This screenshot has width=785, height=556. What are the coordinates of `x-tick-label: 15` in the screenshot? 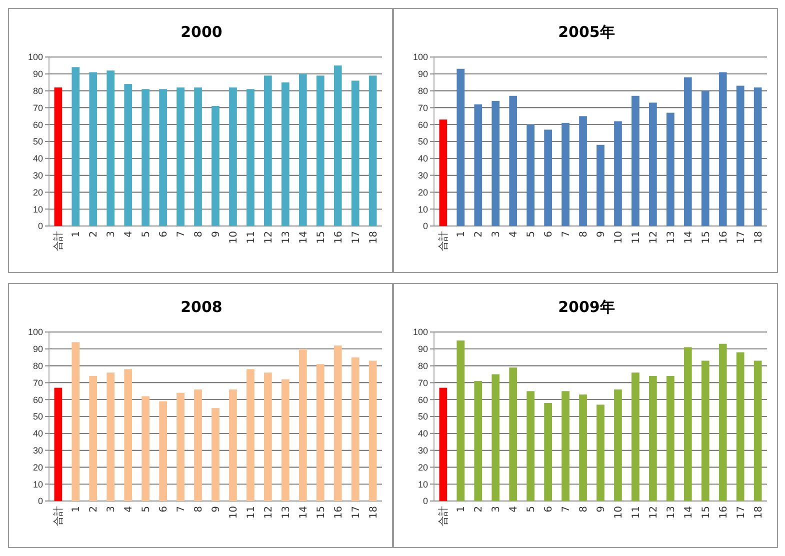 It's located at (706, 512).